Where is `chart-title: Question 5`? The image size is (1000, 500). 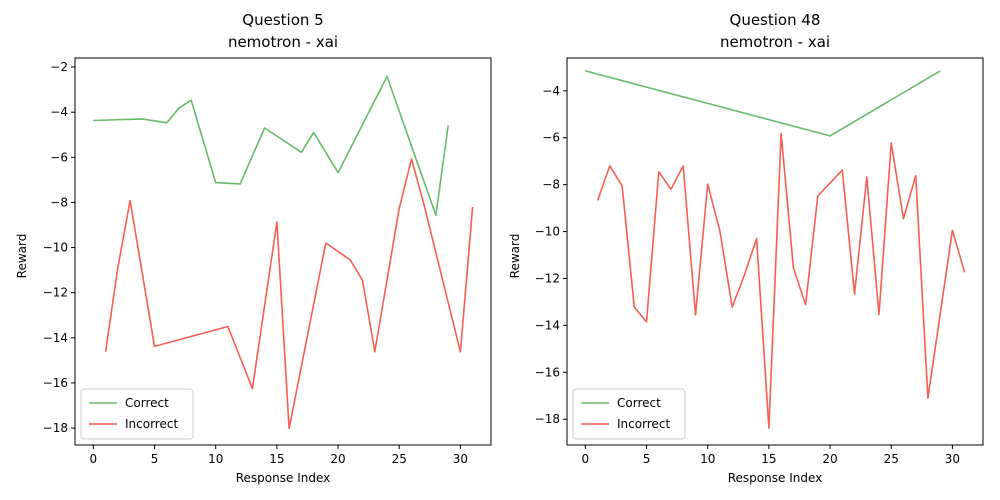
chart-title: Question 5 is located at coordinates (282, 20).